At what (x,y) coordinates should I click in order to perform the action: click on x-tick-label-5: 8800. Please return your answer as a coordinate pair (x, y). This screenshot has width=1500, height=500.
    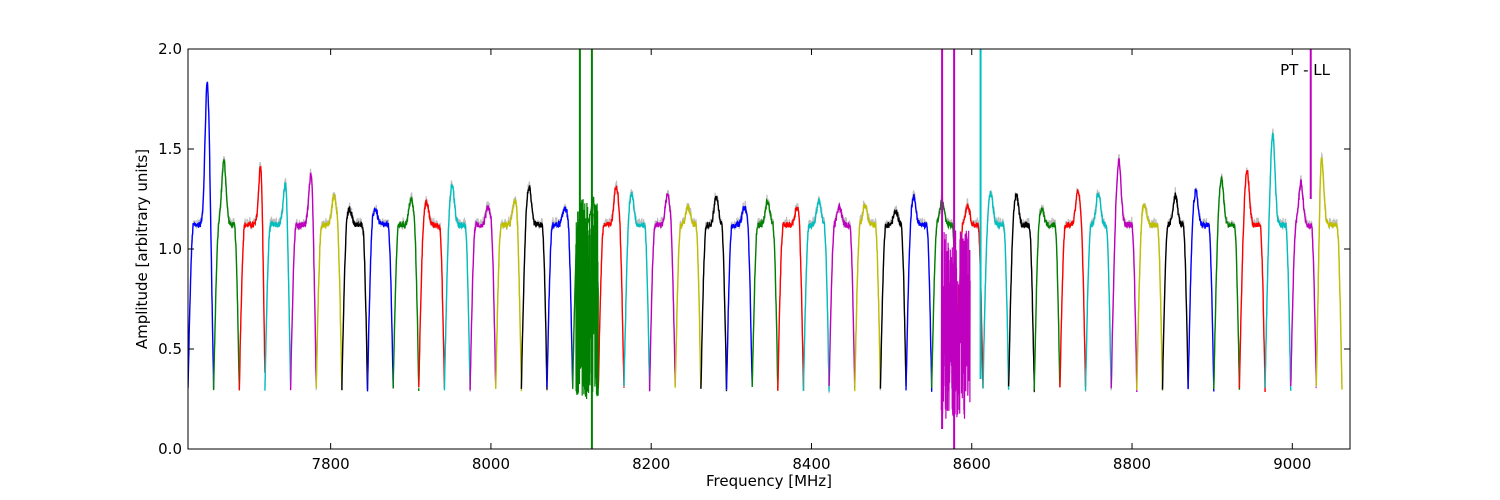
    Looking at the image, I should click on (1132, 464).